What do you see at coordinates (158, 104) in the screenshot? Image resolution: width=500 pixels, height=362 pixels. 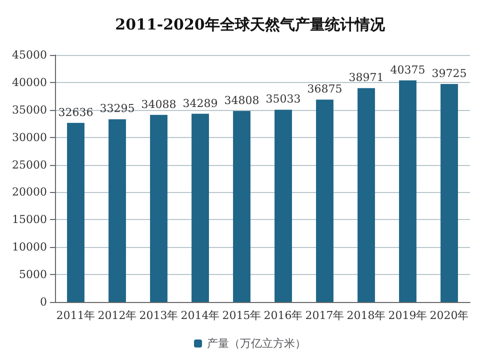 I see `data-label: 34088` at bounding box center [158, 104].